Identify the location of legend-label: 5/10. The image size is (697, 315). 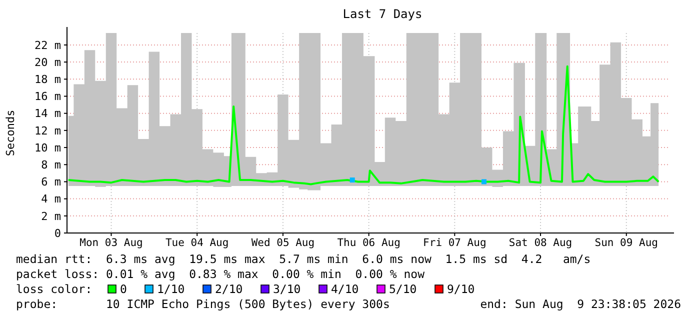
(403, 289).